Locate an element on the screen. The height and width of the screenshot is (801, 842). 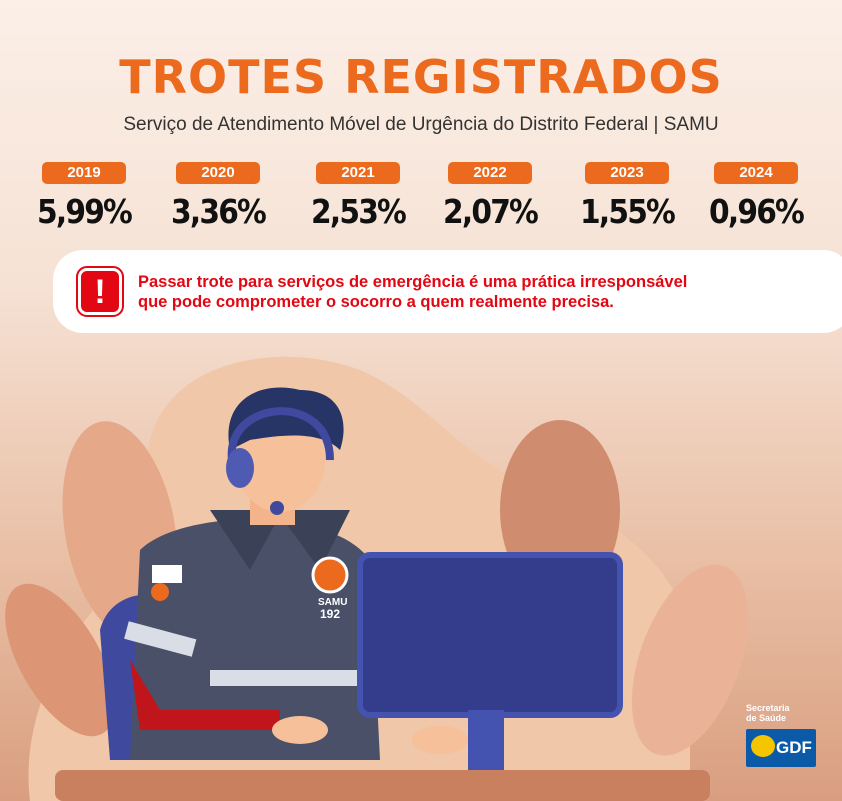
stat-2019: 2019 5,99% is located at coordinates (85, 196).